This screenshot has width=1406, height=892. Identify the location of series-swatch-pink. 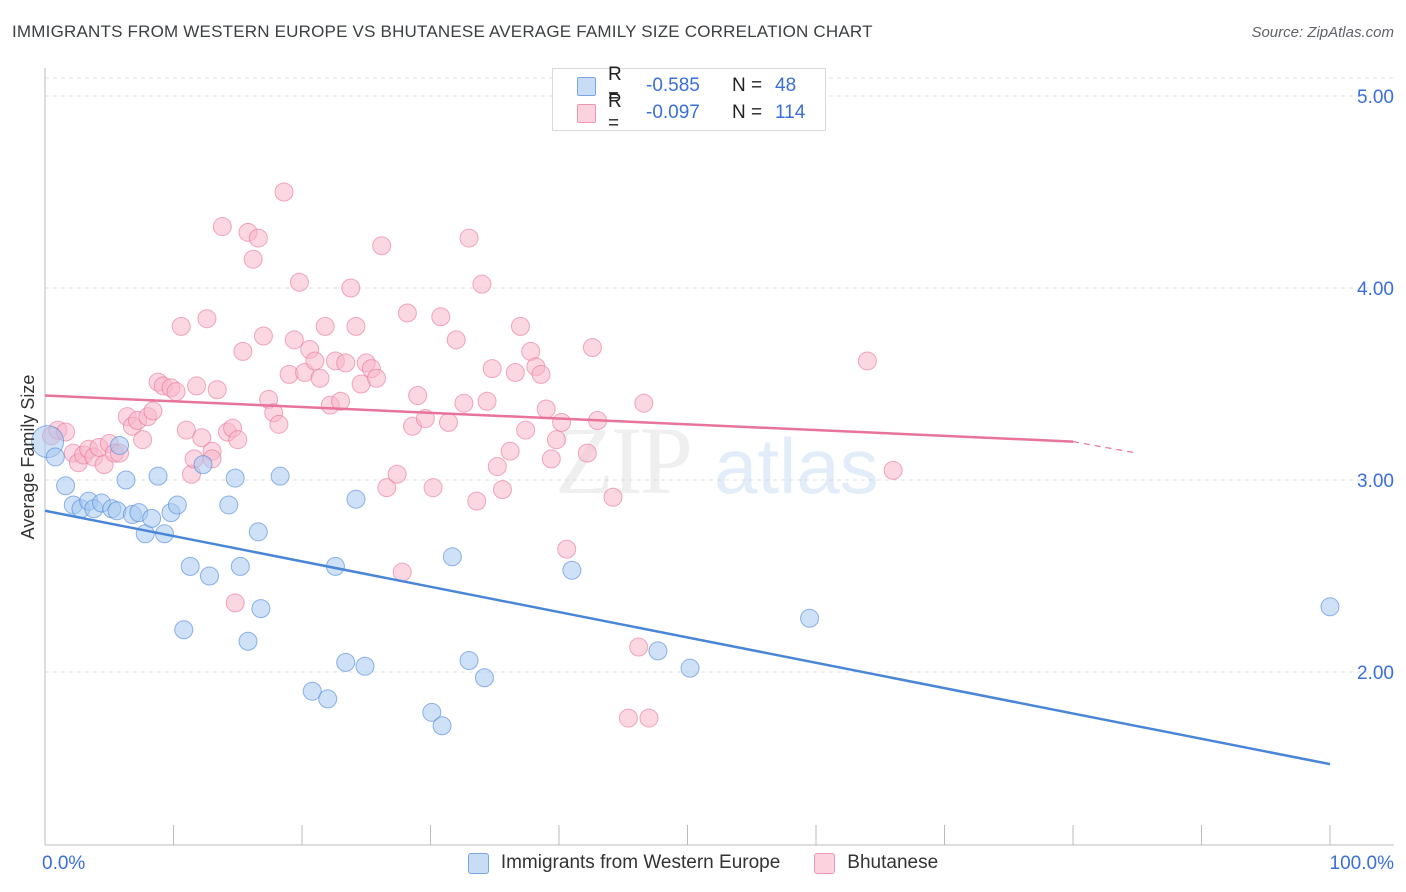
(825, 863).